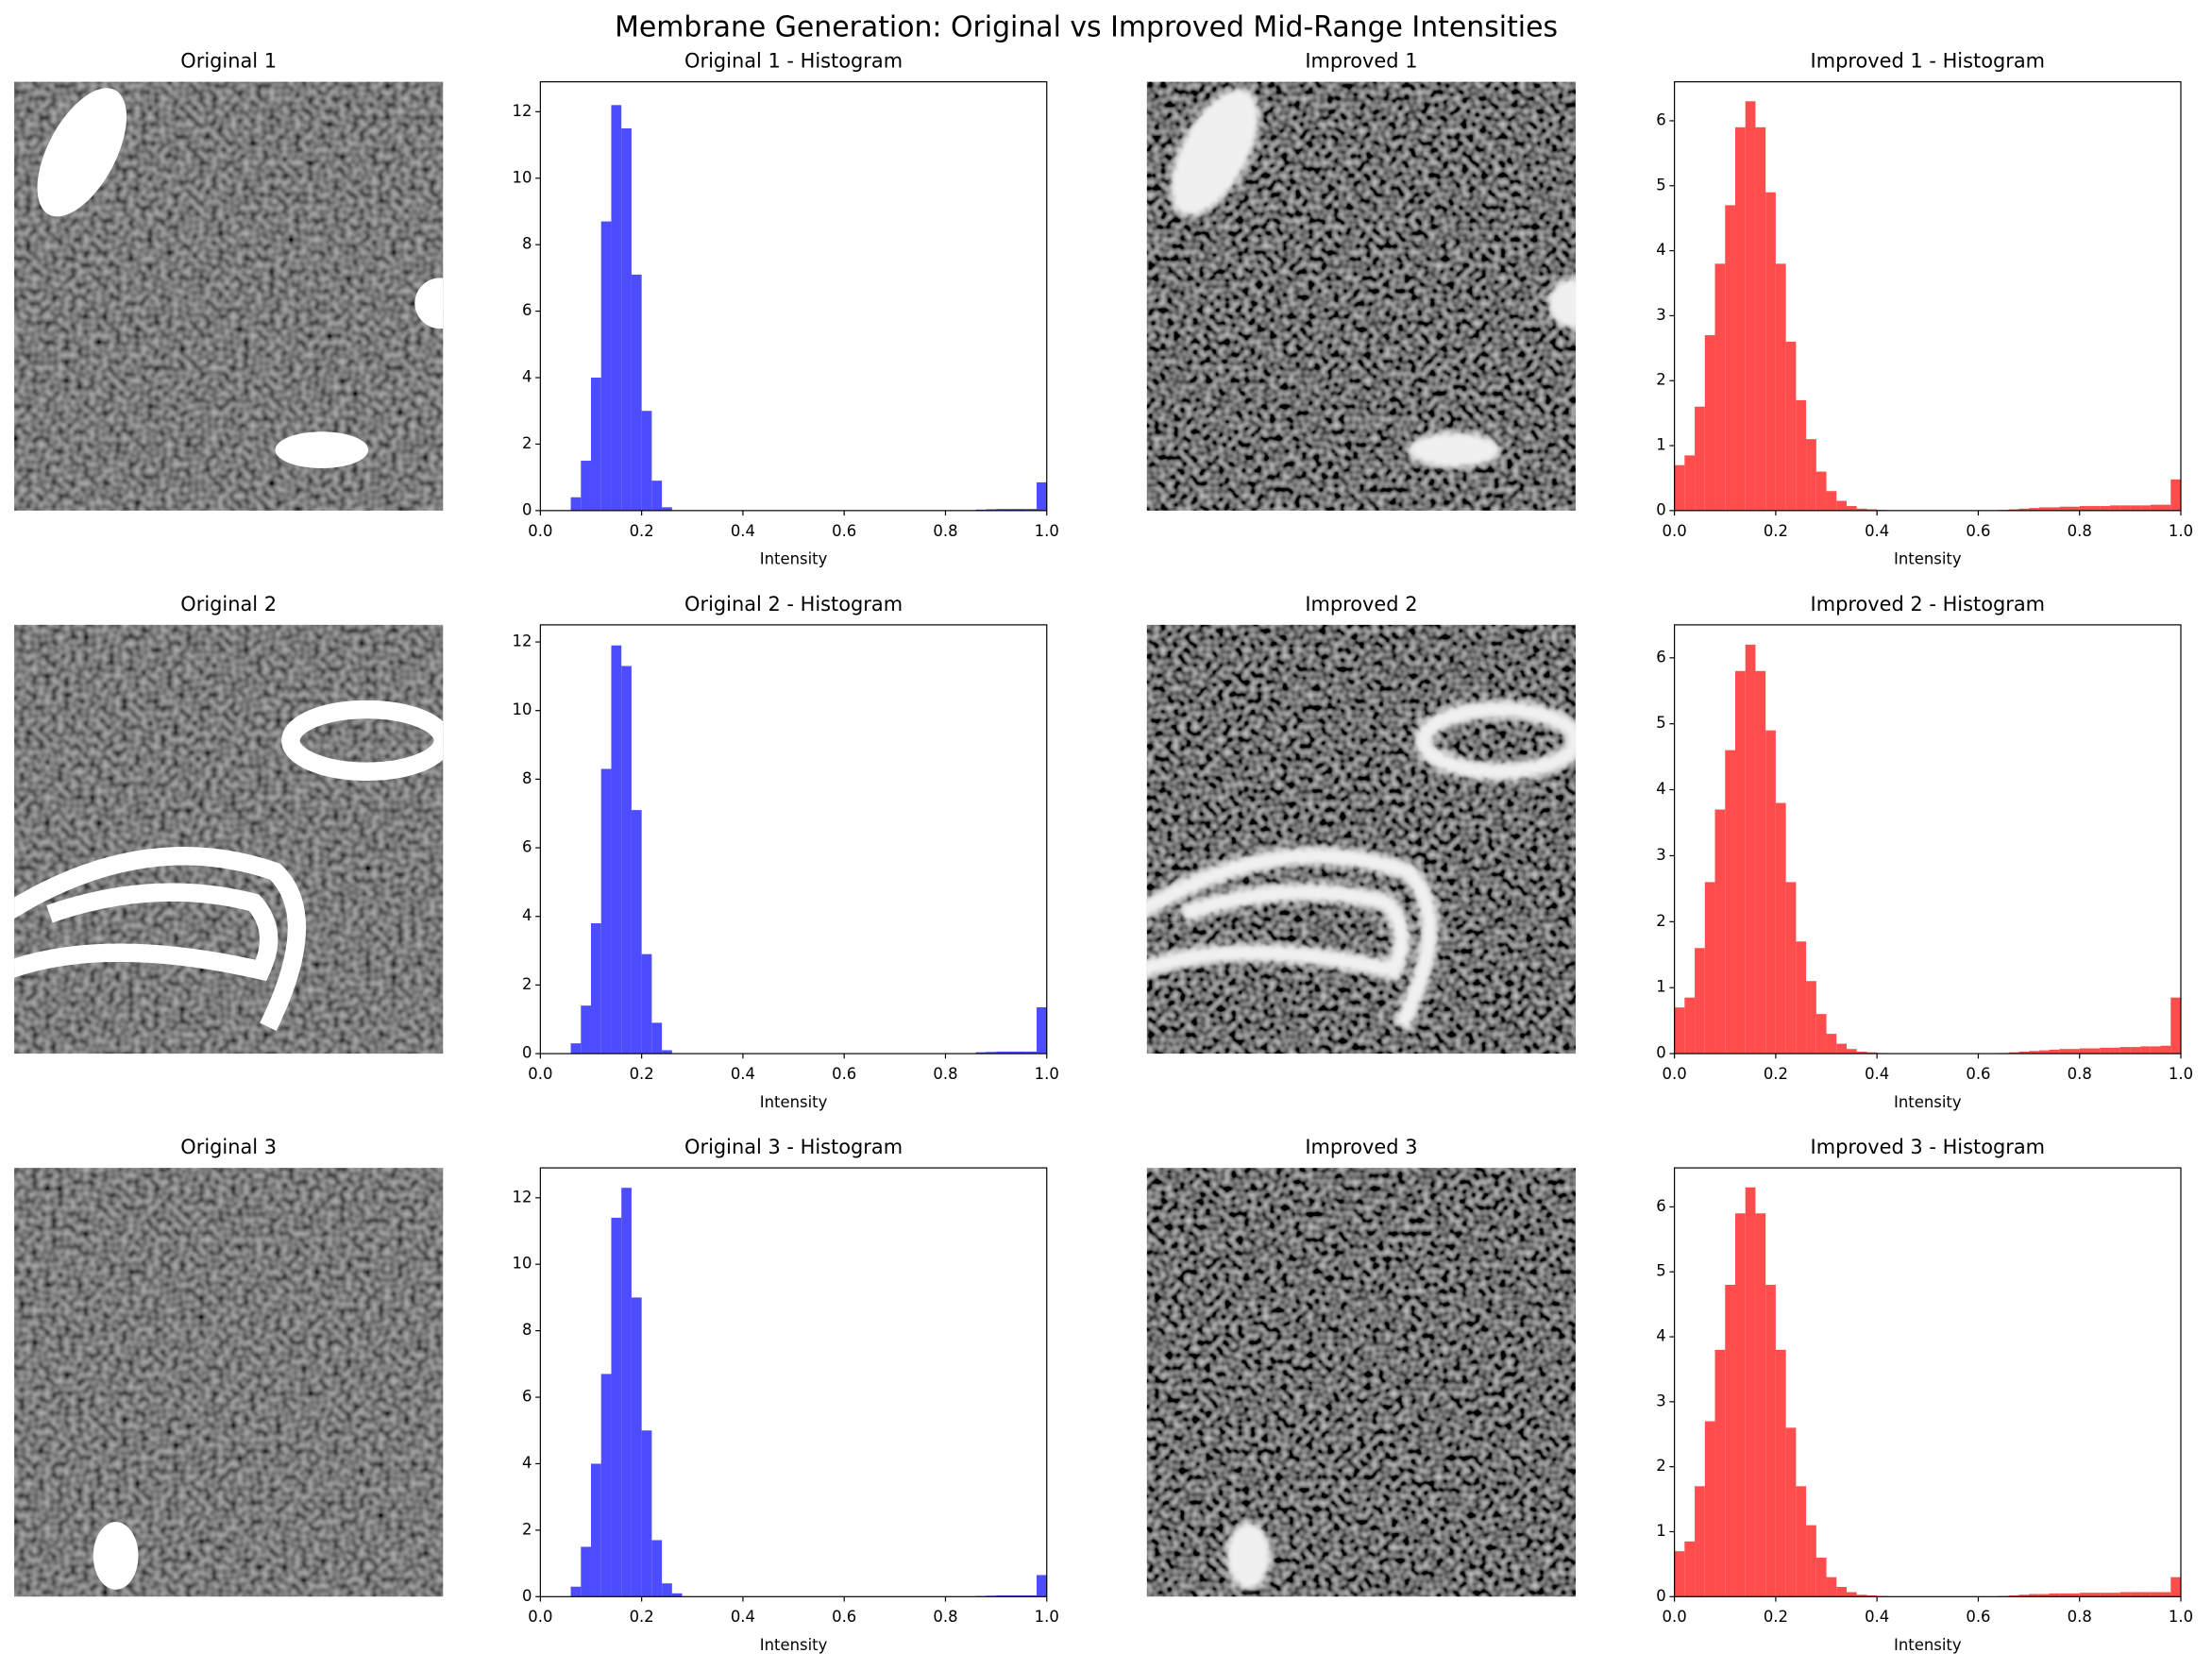  What do you see at coordinates (1928, 1147) in the screenshot?
I see `chart-title: Improved 3 - Histogram` at bounding box center [1928, 1147].